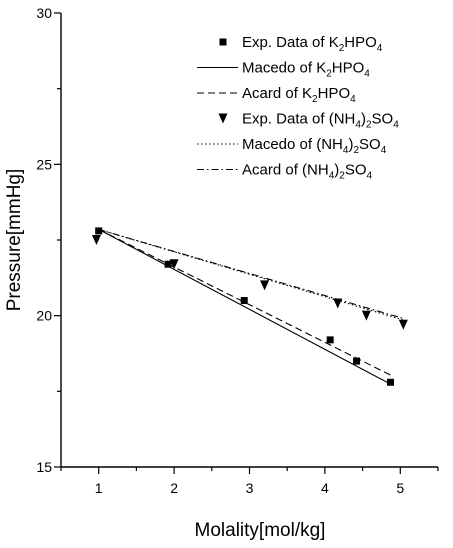 Image resolution: width=453 pixels, height=548 pixels. Describe the element at coordinates (44, 164) in the screenshot. I see `y-tick-label: 25` at that location.